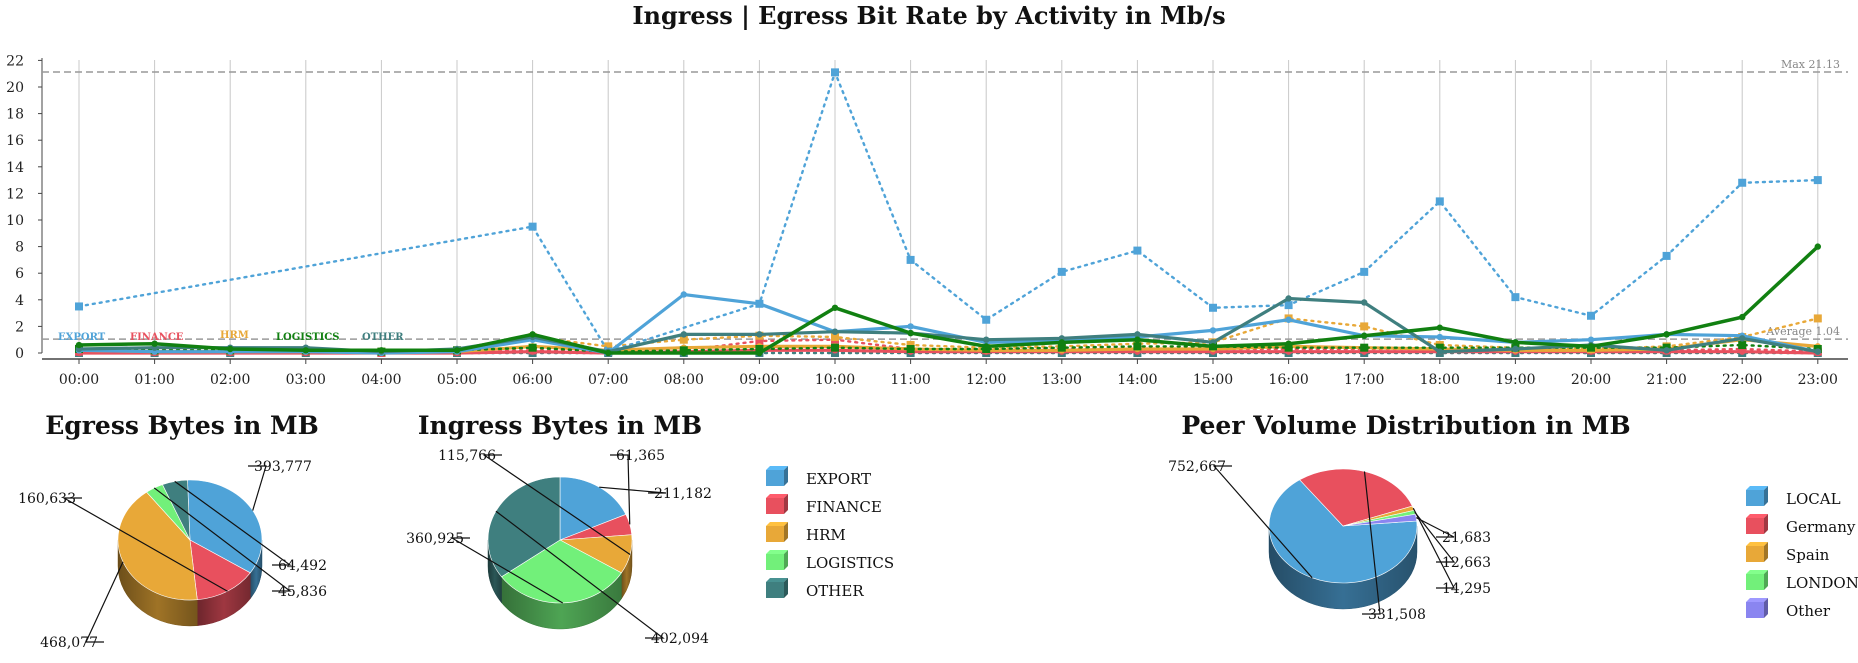 The height and width of the screenshot is (663, 1858). Describe the element at coordinates (154, 380) in the screenshot. I see `x-tick-label: 01:00` at that location.